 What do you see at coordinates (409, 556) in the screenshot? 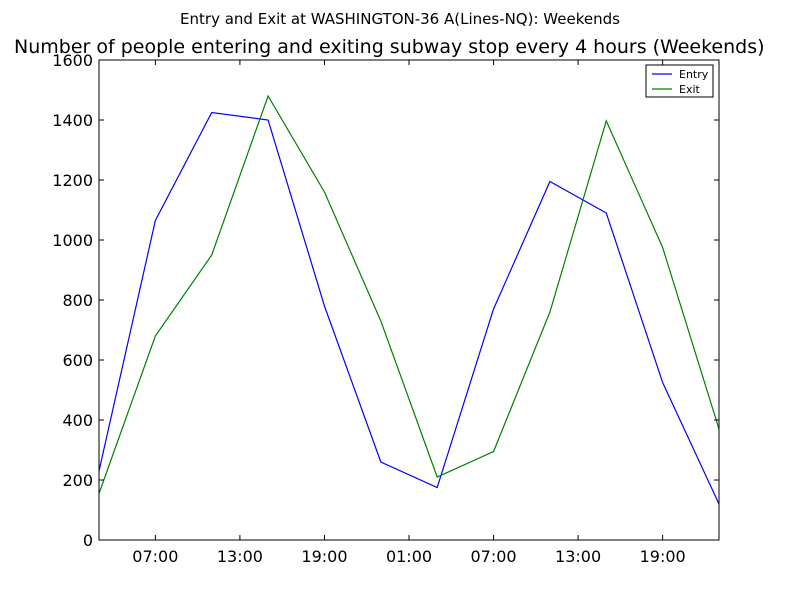
I see `x-tick-label: 01:00` at bounding box center [409, 556].